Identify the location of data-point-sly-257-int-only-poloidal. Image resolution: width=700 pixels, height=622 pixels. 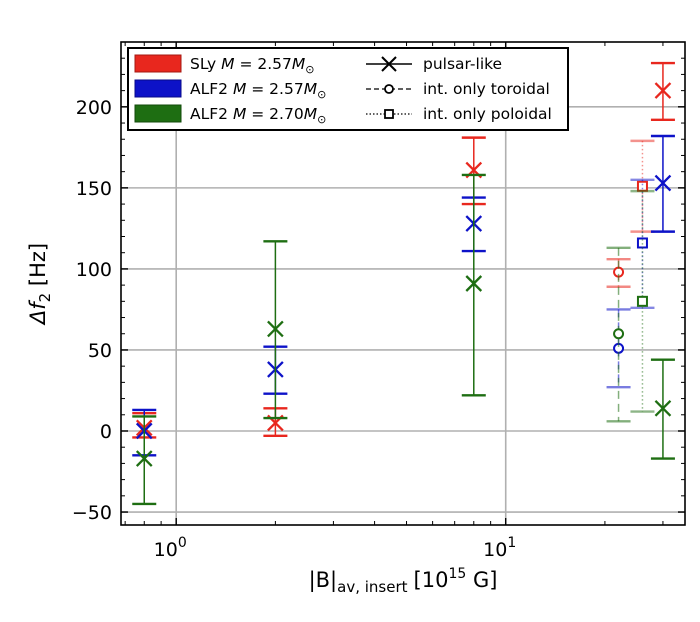
(642, 186).